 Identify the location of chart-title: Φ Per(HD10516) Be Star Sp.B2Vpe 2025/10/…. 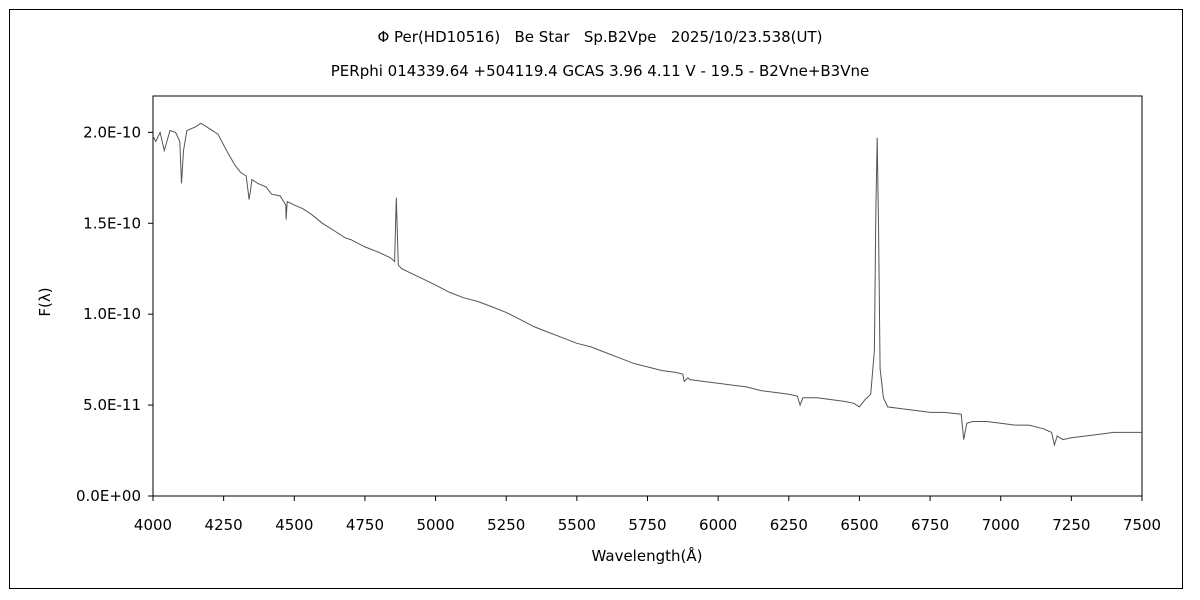
(600, 37).